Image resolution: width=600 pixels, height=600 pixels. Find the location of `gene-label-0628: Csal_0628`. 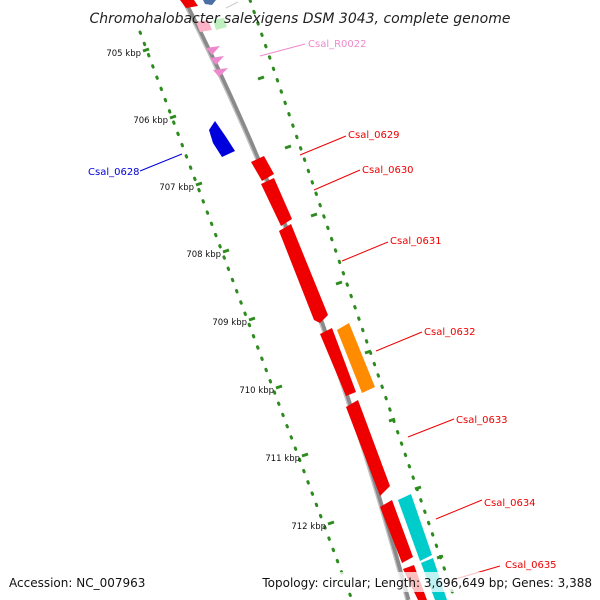

gene-label-0628: Csal_0628 is located at coordinates (114, 172).